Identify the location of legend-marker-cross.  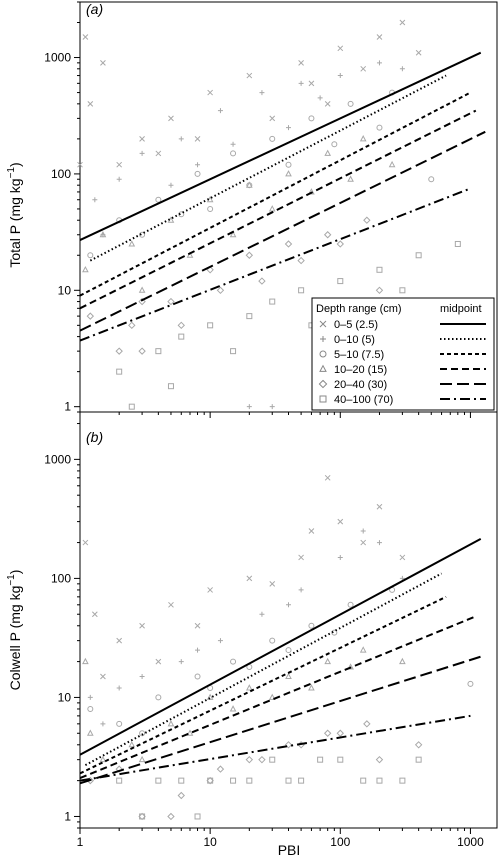
(323, 324).